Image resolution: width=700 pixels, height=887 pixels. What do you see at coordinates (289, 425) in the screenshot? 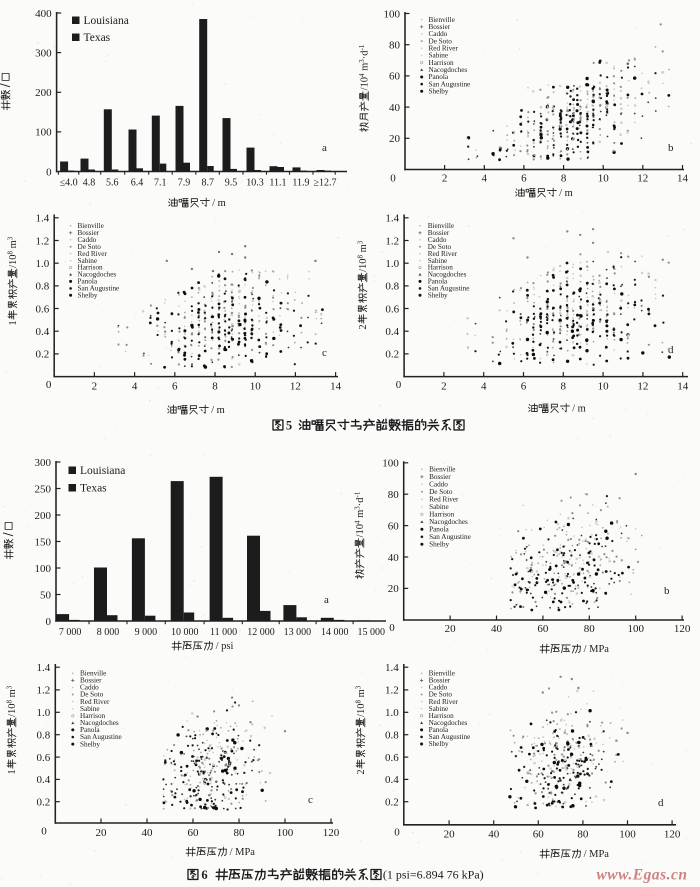
I see `svg-text: 5` at bounding box center [289, 425].